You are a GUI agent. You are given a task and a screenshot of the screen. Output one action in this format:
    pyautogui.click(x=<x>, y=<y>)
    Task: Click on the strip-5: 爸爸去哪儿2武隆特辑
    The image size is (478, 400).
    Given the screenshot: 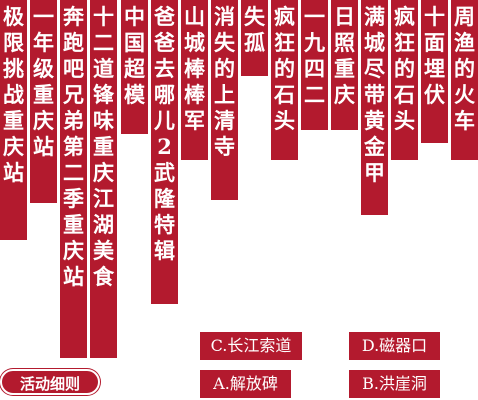 What is the action you would take?
    pyautogui.click(x=164, y=152)
    